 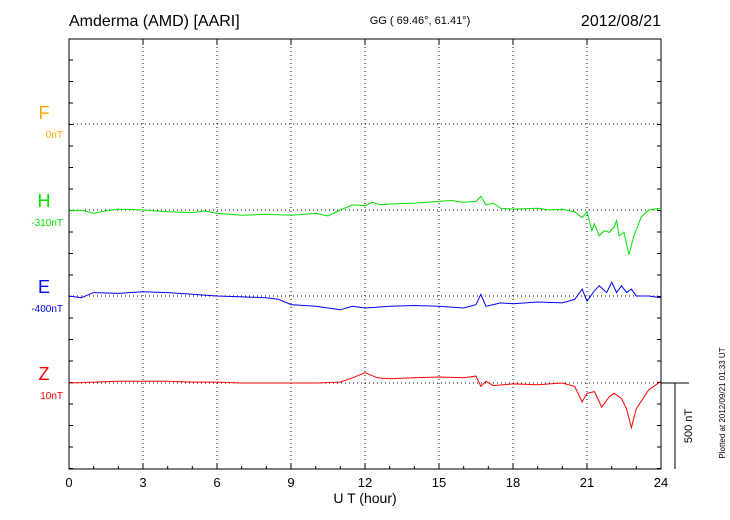 I want to click on trace-e, so click(x=365, y=296).